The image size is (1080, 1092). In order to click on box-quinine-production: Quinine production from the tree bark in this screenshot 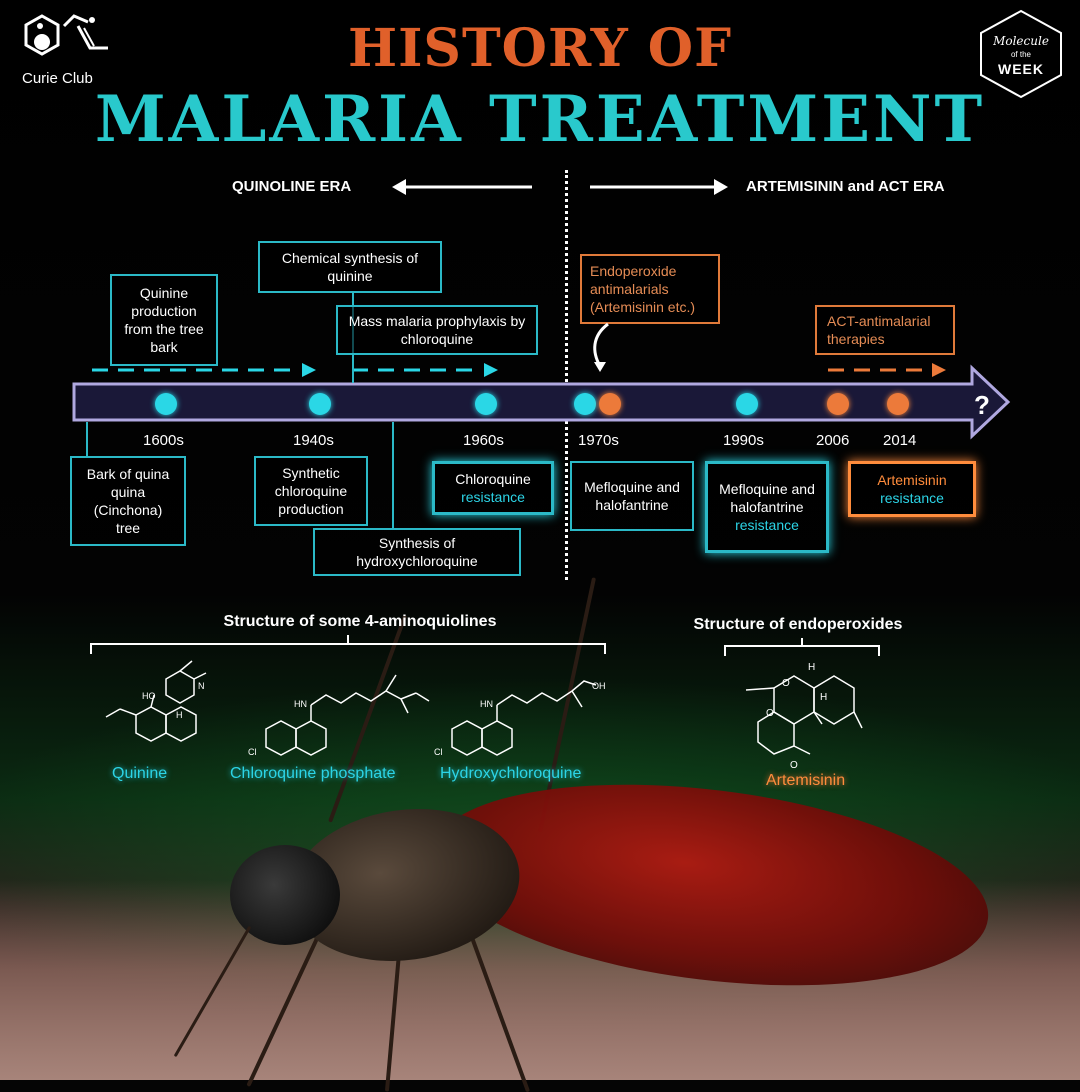, I will do `click(164, 320)`.